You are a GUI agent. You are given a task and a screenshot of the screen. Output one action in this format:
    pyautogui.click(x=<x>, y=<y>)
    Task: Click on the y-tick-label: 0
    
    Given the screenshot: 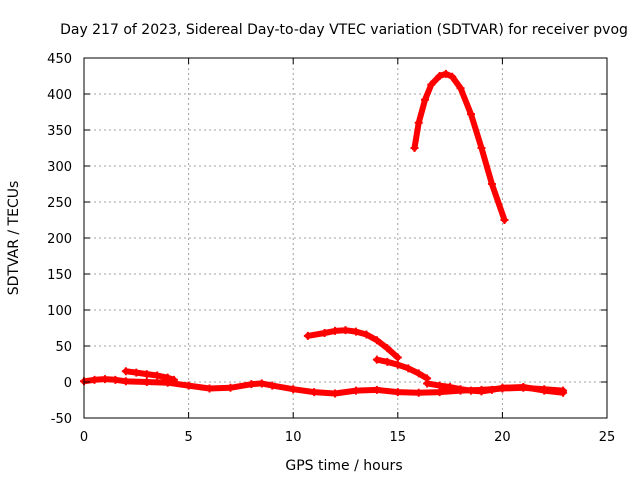 What is the action you would take?
    pyautogui.click(x=68, y=383)
    